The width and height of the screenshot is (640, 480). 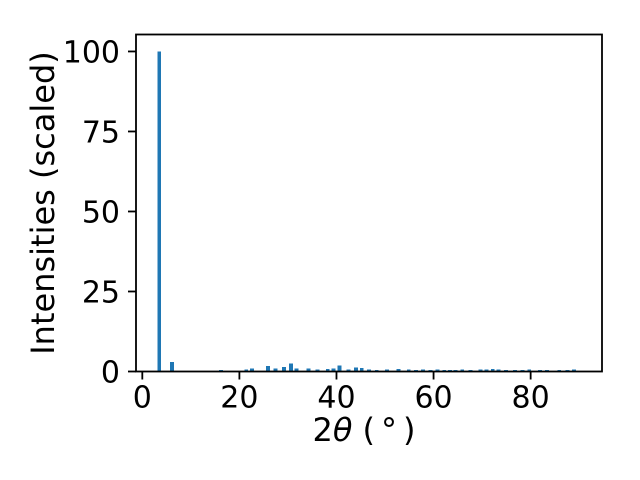 What do you see at coordinates (531, 398) in the screenshot?
I see `x-tick-label: 80` at bounding box center [531, 398].